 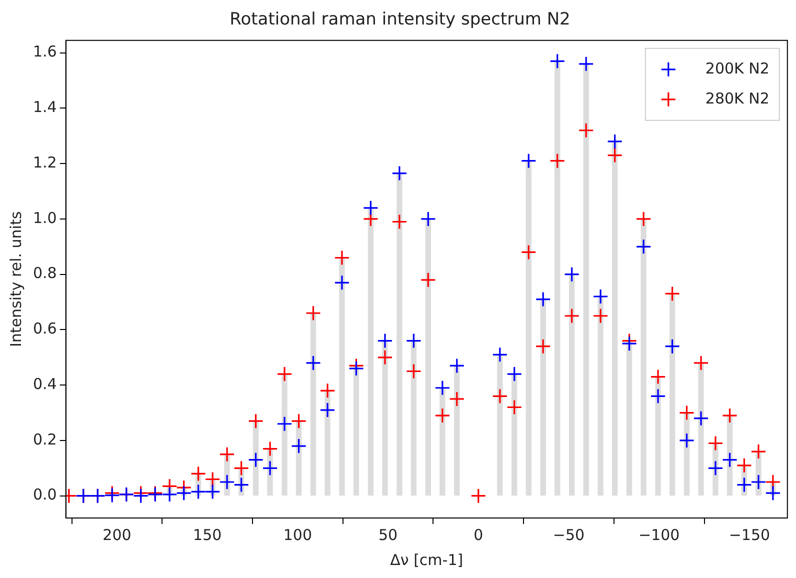 What do you see at coordinates (659, 535) in the screenshot?
I see `x-tick-label: −100` at bounding box center [659, 535].